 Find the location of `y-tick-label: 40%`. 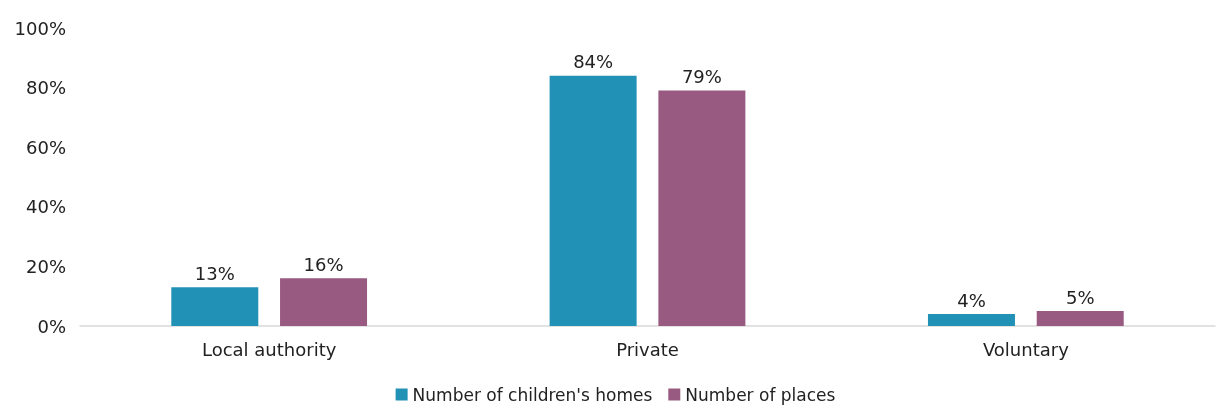

y-tick-label: 40% is located at coordinates (45, 207).